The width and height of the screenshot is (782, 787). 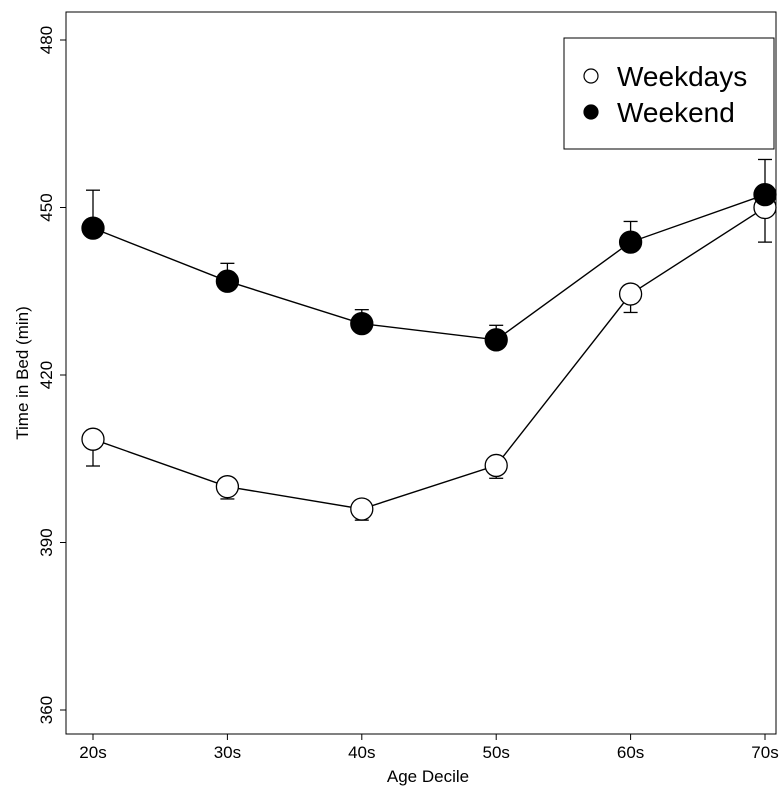 What do you see at coordinates (22, 373) in the screenshot?
I see `y-axis-title: Time in Bed (min)` at bounding box center [22, 373].